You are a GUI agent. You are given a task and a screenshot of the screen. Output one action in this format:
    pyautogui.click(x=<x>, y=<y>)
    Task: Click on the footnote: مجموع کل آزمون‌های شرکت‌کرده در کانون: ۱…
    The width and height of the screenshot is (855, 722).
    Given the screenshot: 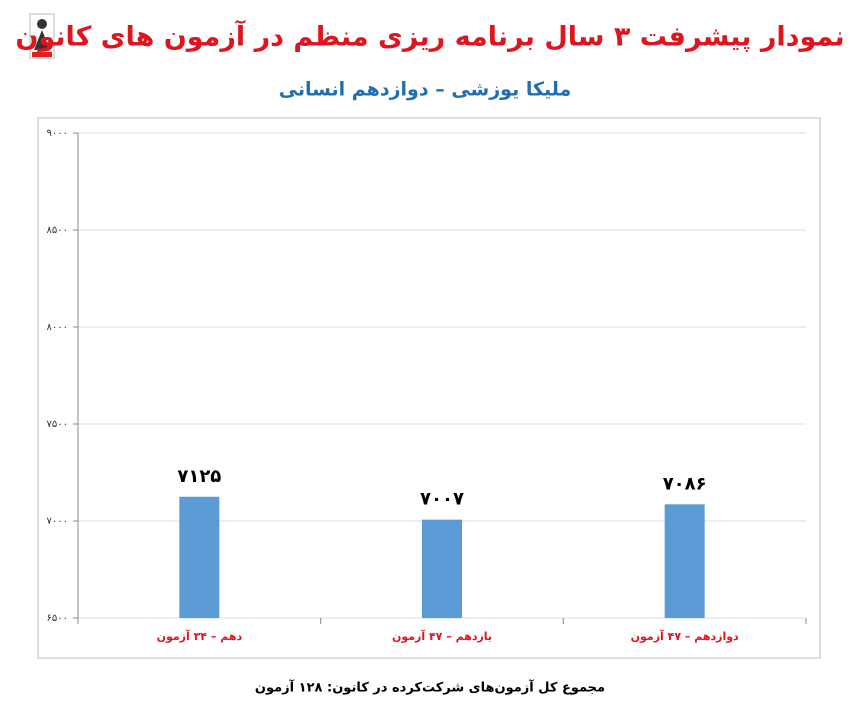 What is the action you would take?
    pyautogui.click(x=430, y=687)
    